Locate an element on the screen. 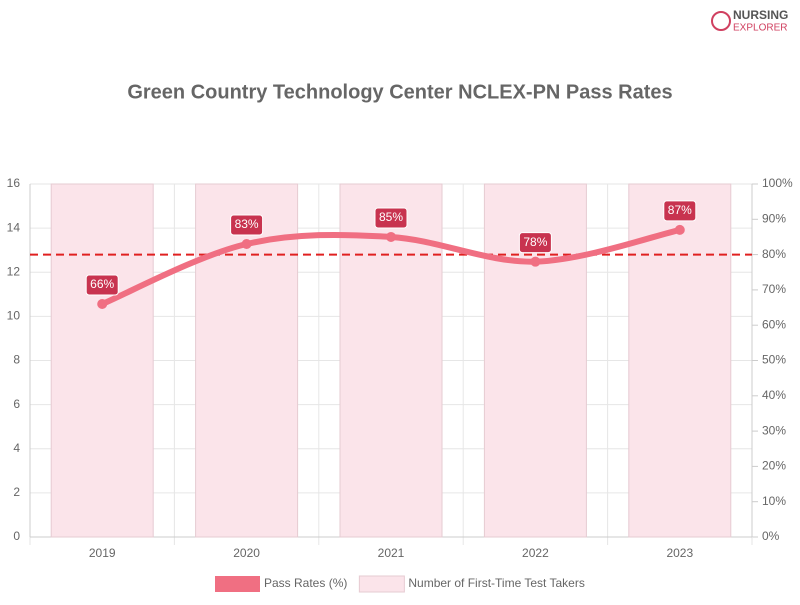 The image size is (800, 605). y-tick-label: 2 is located at coordinates (16, 492).